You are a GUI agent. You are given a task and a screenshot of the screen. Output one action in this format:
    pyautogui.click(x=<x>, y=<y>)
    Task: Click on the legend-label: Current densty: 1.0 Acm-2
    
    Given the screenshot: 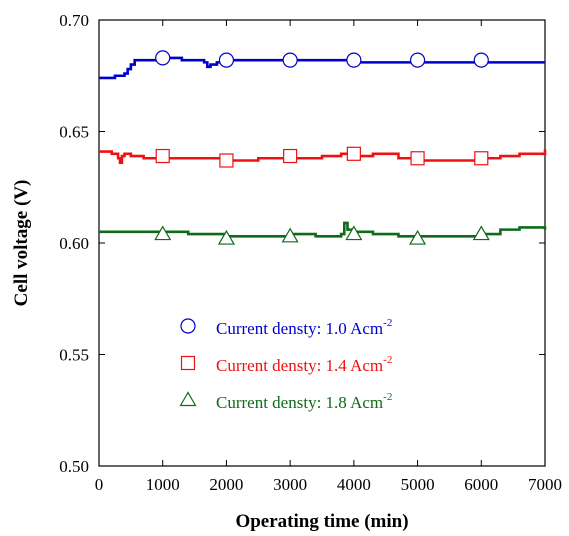 What is the action you would take?
    pyautogui.click(x=304, y=327)
    